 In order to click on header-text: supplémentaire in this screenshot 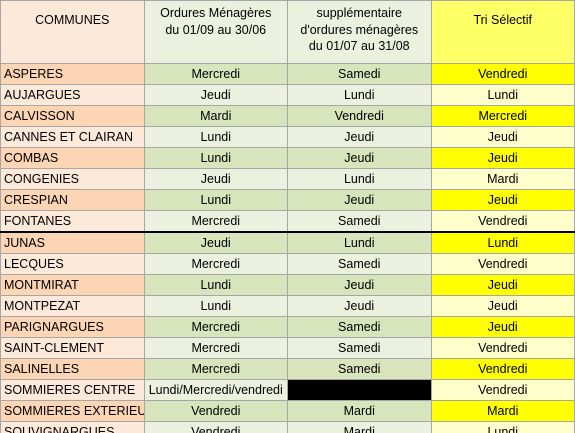, I will do `click(359, 13)`.